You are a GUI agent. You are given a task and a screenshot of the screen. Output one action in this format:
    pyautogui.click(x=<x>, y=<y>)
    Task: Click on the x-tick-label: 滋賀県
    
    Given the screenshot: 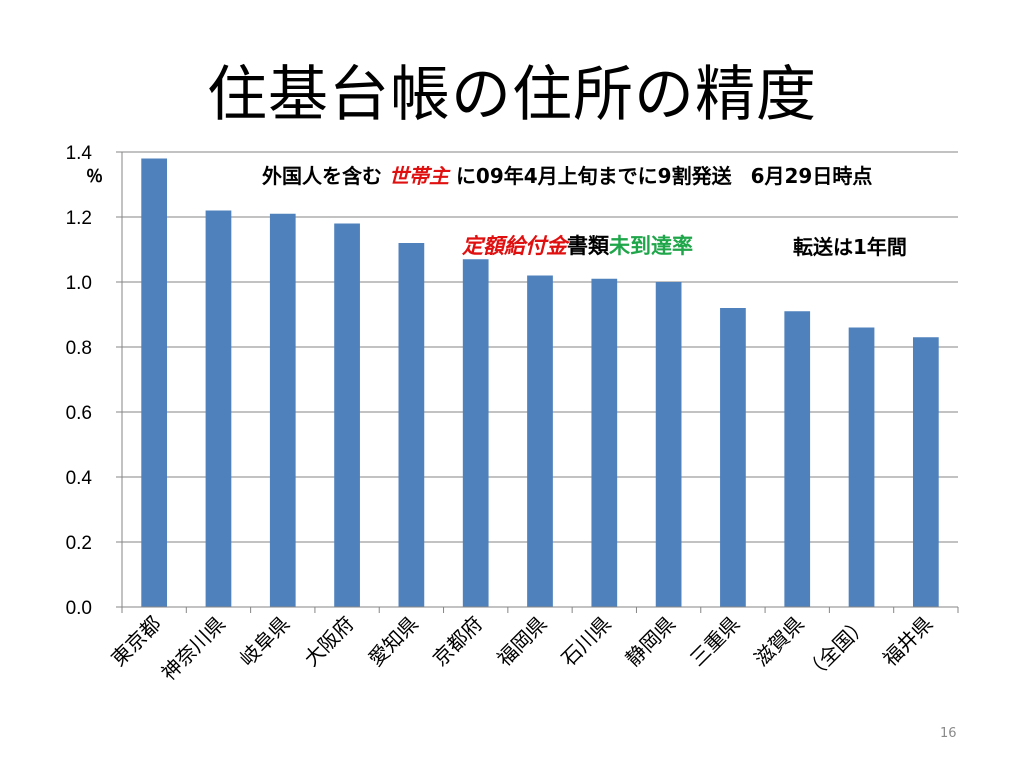 What is the action you would take?
    pyautogui.click(x=778, y=641)
    